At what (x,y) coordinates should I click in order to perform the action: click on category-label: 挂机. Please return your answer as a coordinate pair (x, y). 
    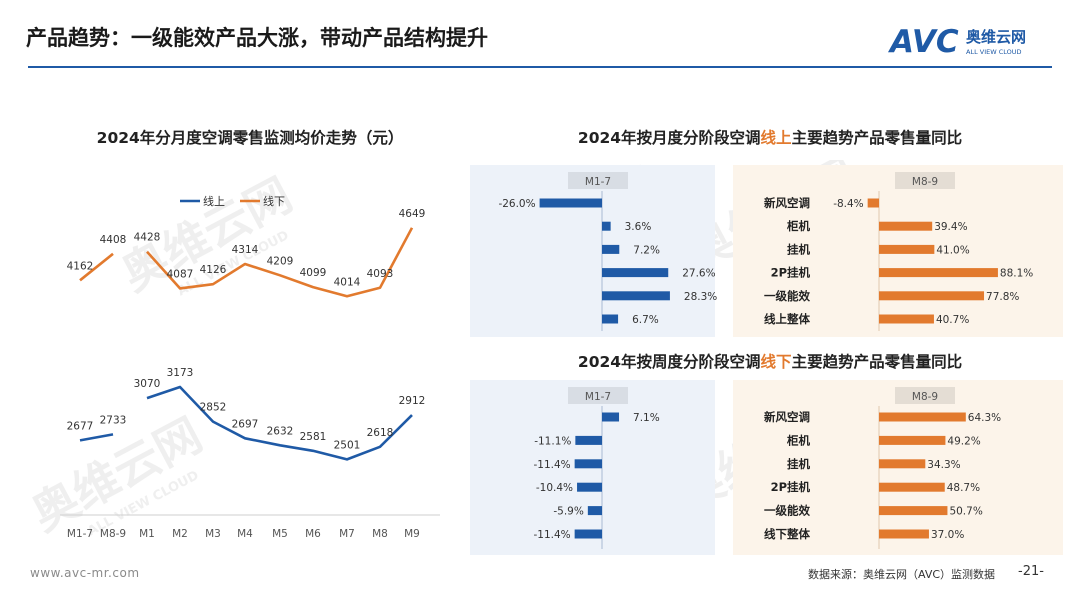
    Looking at the image, I should click on (798, 464).